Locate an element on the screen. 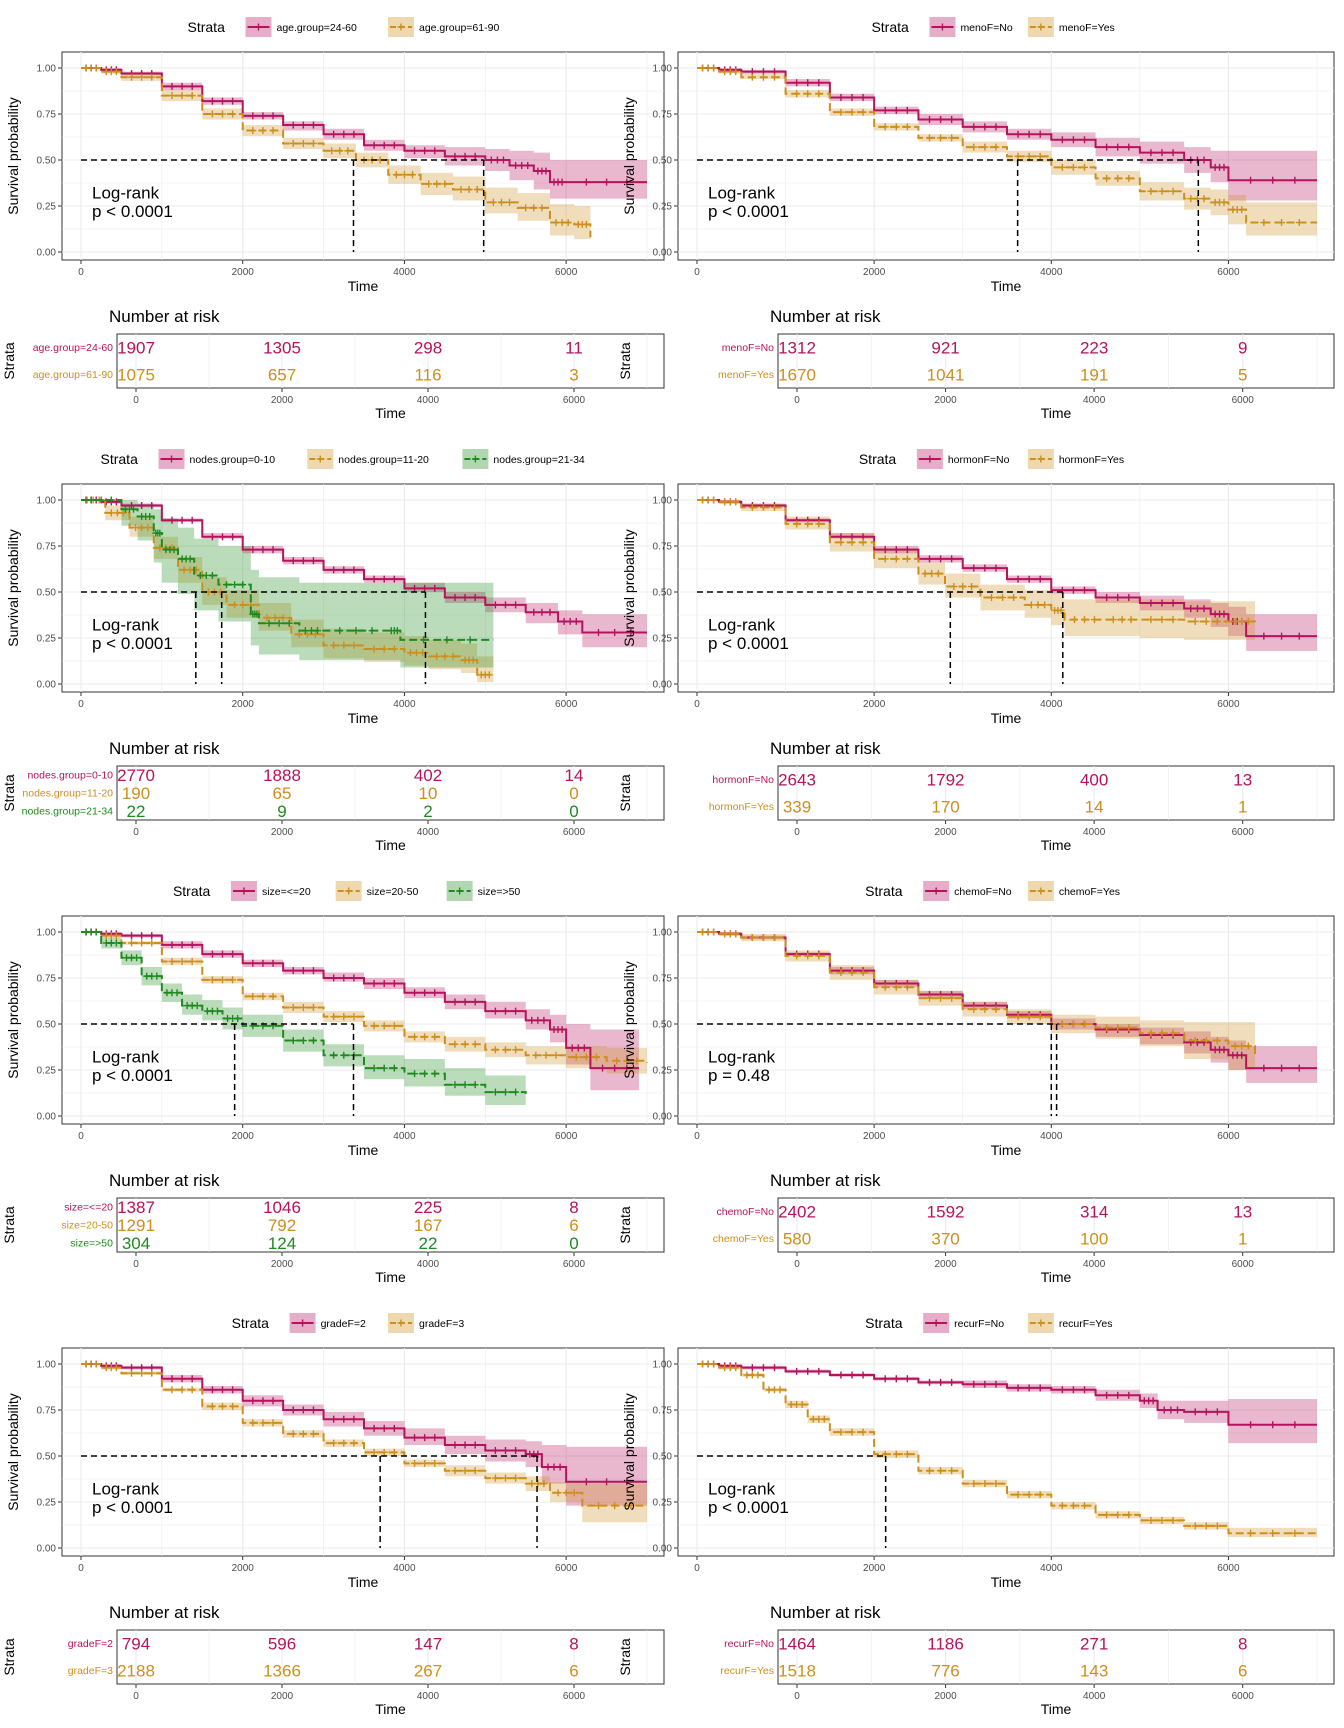 The height and width of the screenshot is (1728, 1344). confidence-band is located at coordinates (976, 571).